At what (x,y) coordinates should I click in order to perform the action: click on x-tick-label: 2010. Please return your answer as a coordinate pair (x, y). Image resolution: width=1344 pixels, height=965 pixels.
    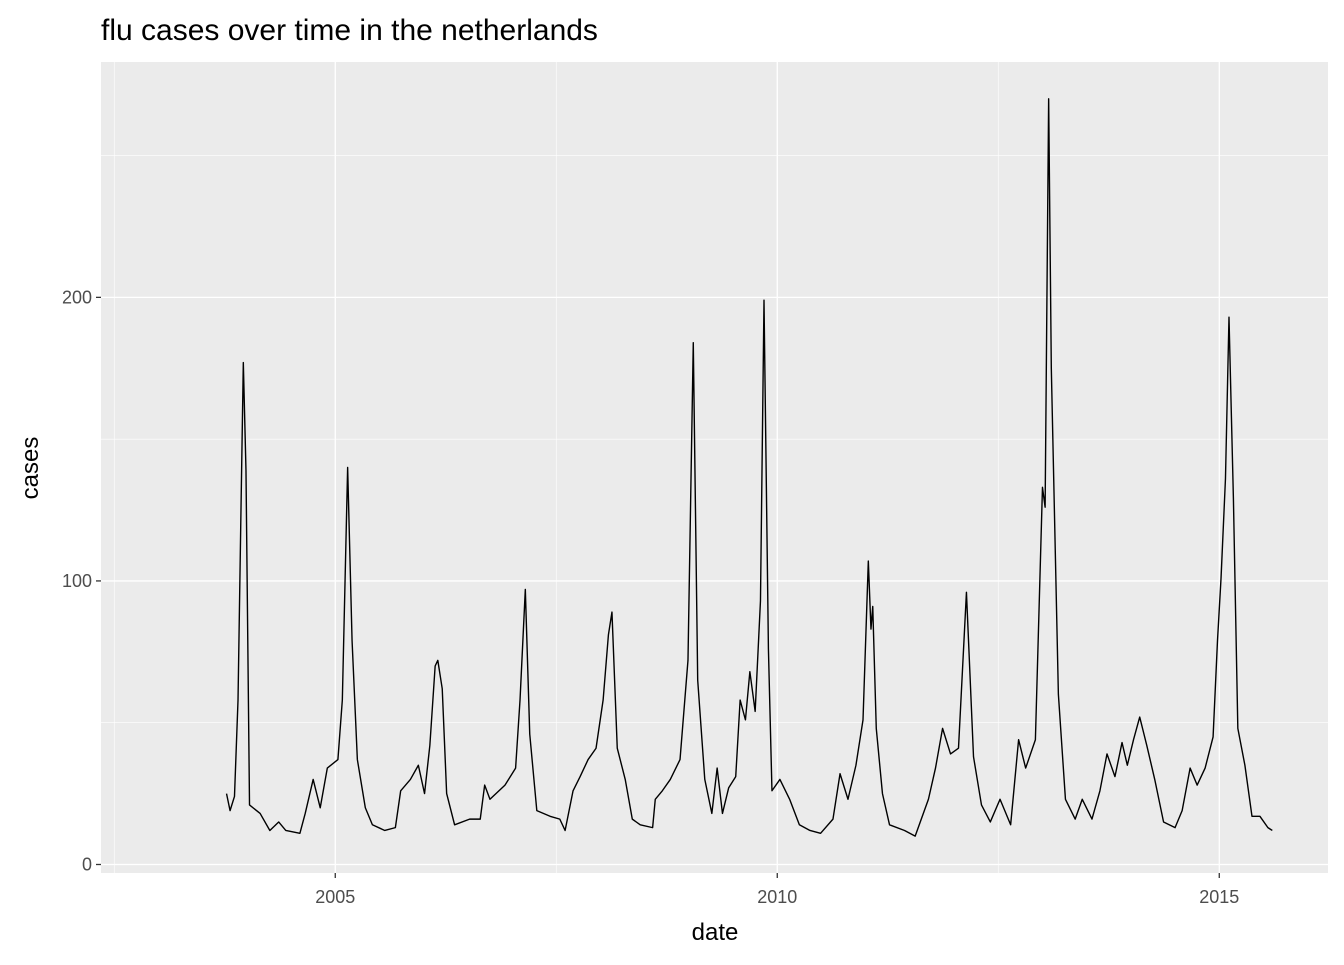
    Looking at the image, I should click on (777, 897).